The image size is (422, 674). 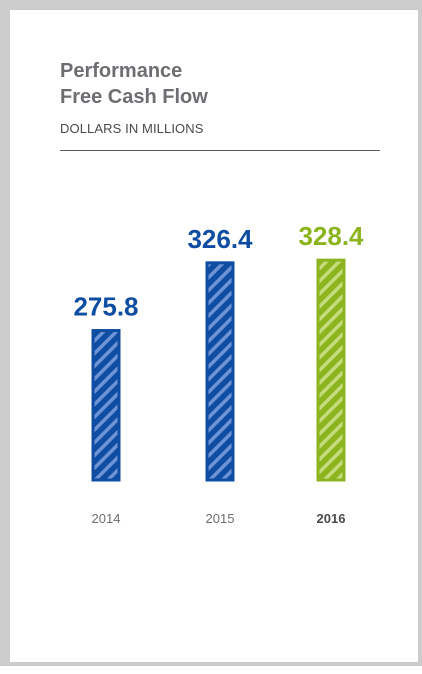 What do you see at coordinates (121, 71) in the screenshot?
I see `chart-title-line-1: Performance` at bounding box center [121, 71].